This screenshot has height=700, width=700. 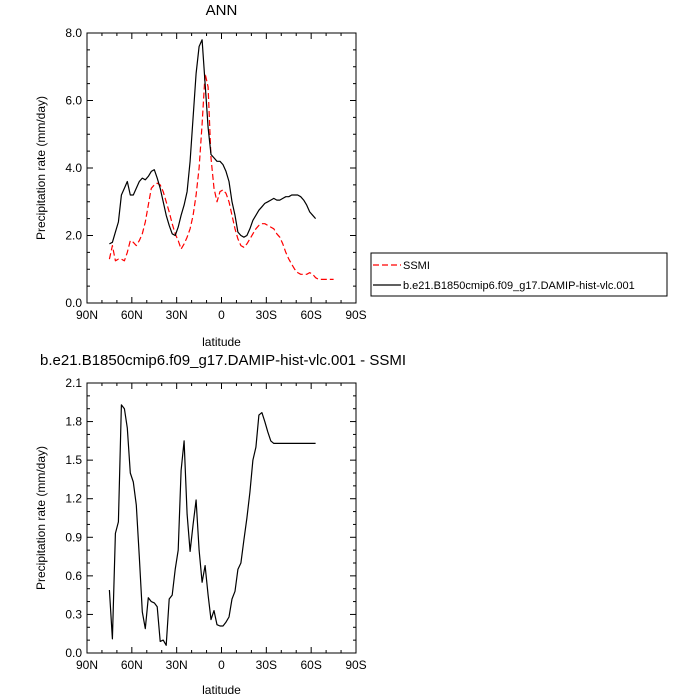 I want to click on series-line-difference, so click(x=212, y=525).